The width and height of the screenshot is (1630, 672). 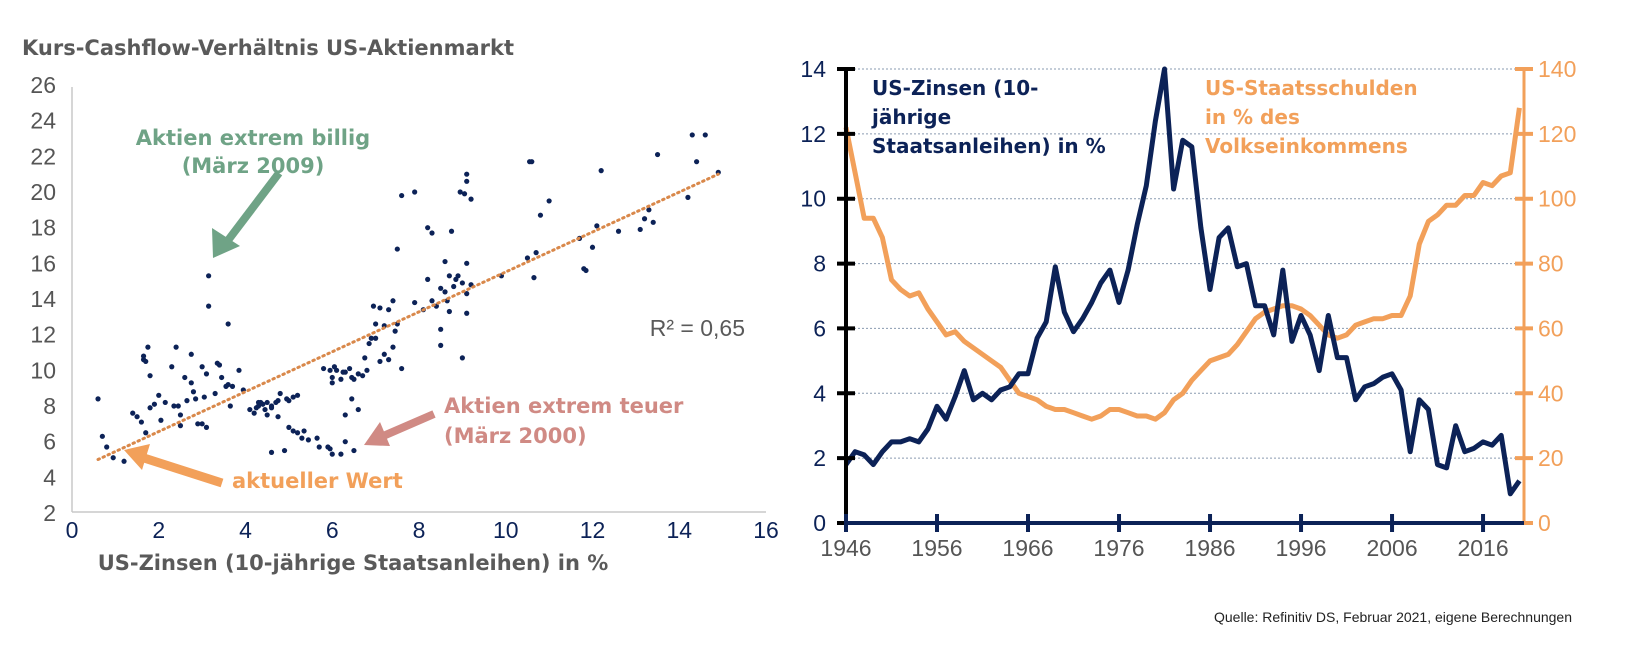 What do you see at coordinates (43, 121) in the screenshot?
I see `scatter-y-tick-label: 24` at bounding box center [43, 121].